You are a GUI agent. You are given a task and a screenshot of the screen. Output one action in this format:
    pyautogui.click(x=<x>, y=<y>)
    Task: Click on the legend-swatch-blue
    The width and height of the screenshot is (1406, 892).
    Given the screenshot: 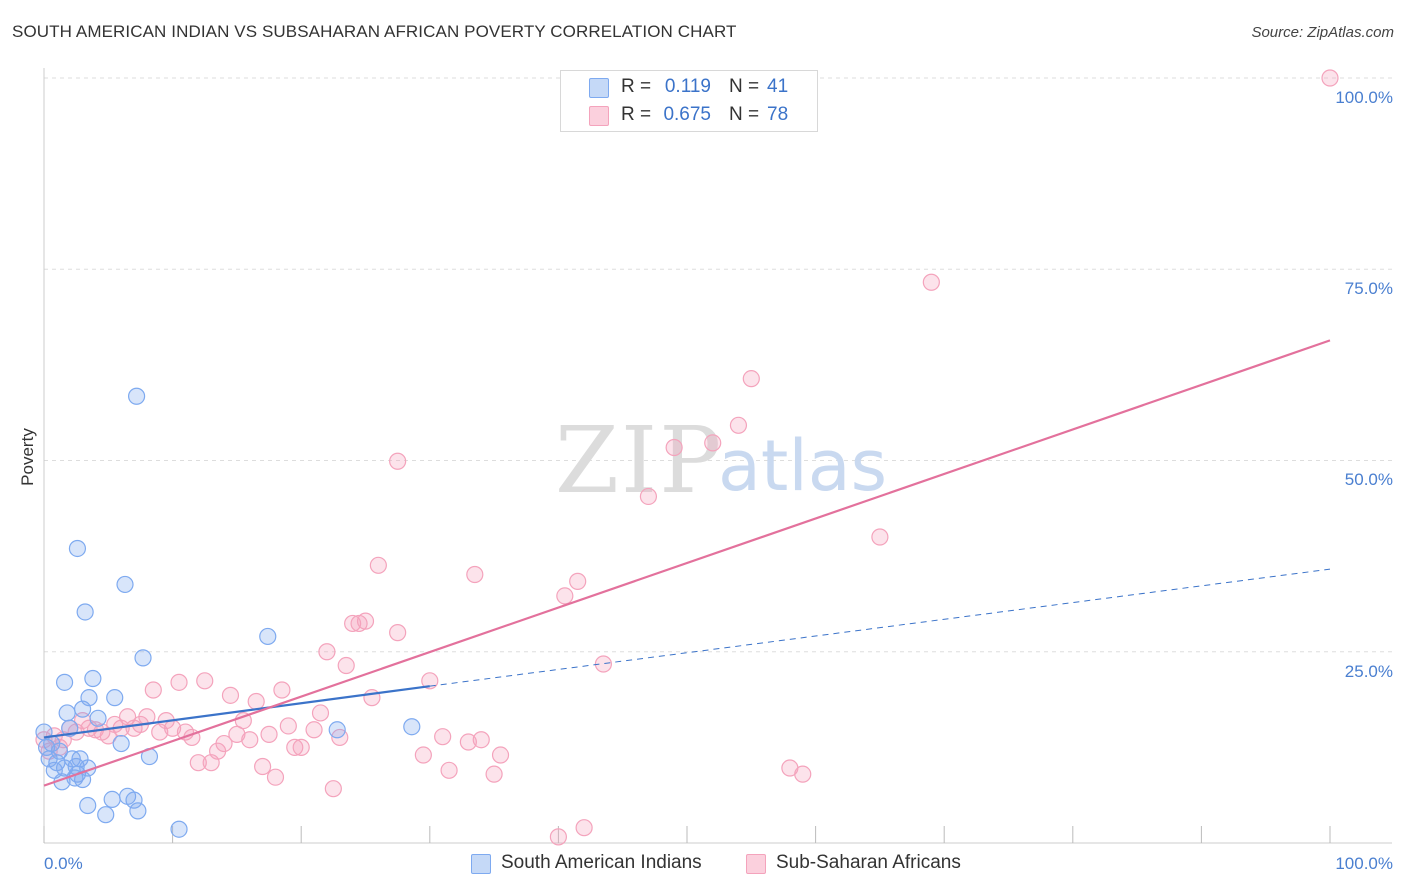 What is the action you would take?
    pyautogui.click(x=599, y=88)
    